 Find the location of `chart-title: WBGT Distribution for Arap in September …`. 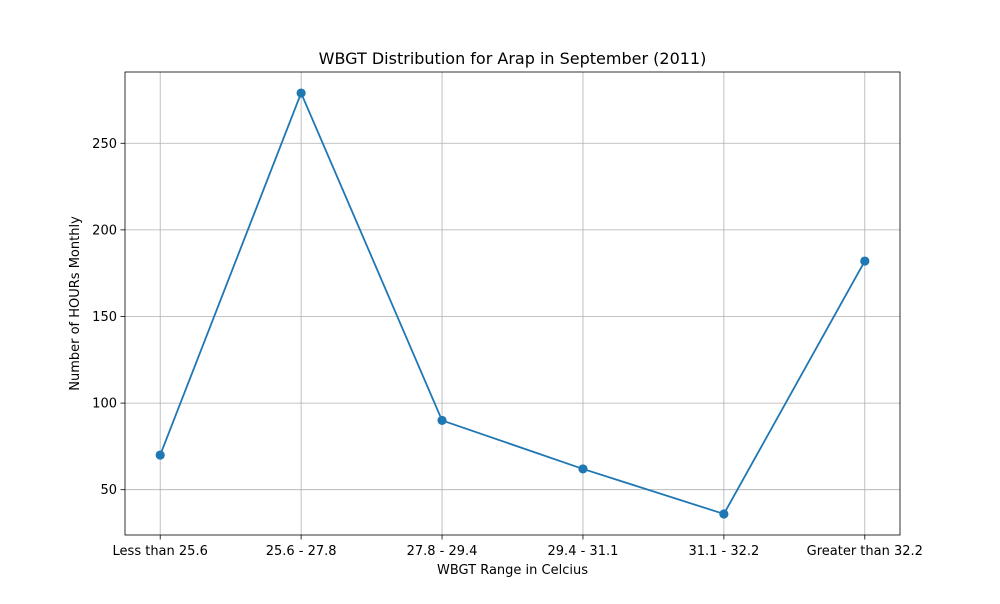

chart-title: WBGT Distribution for Arap in September … is located at coordinates (513, 58).